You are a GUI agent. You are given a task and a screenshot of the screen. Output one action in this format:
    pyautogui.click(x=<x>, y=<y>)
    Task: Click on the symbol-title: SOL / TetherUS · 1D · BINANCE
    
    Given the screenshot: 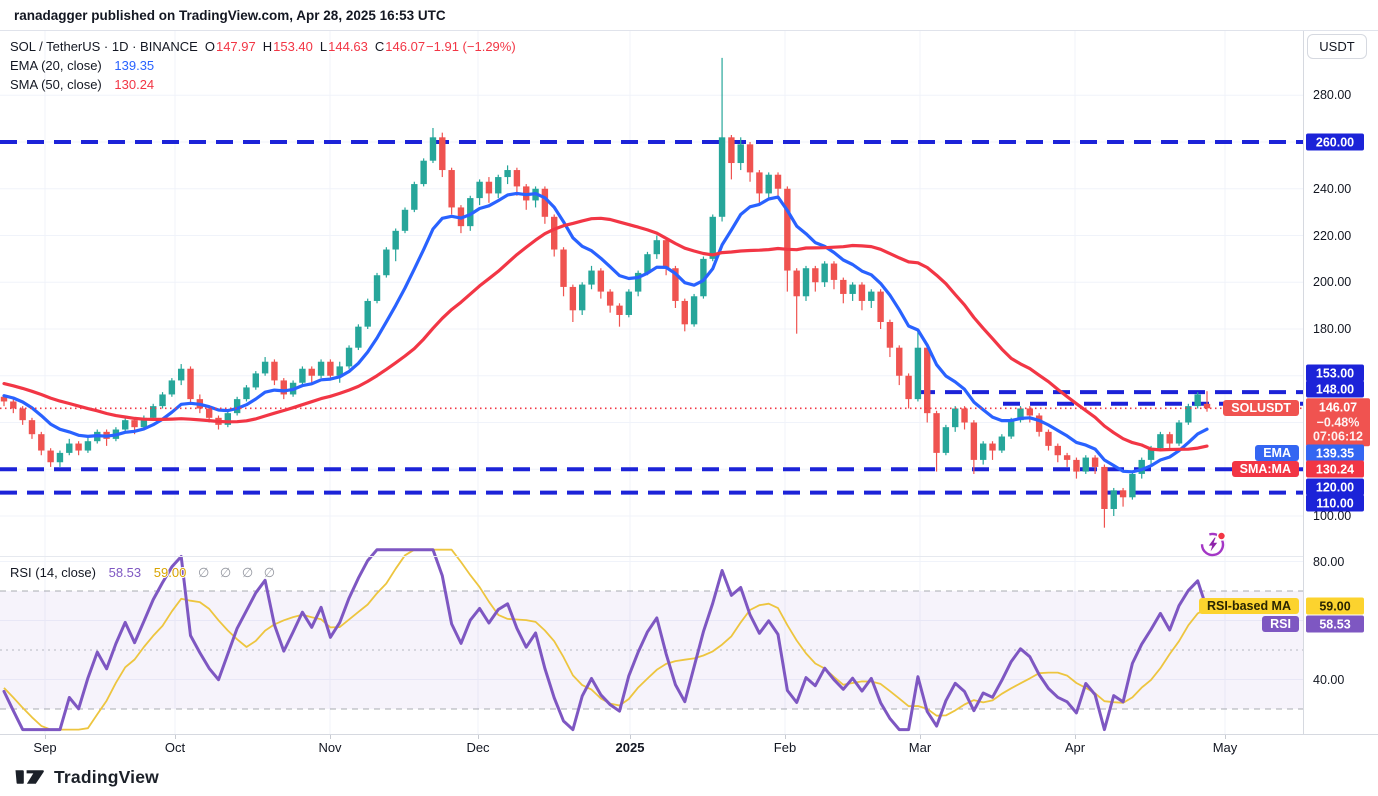 What is the action you would take?
    pyautogui.click(x=104, y=46)
    